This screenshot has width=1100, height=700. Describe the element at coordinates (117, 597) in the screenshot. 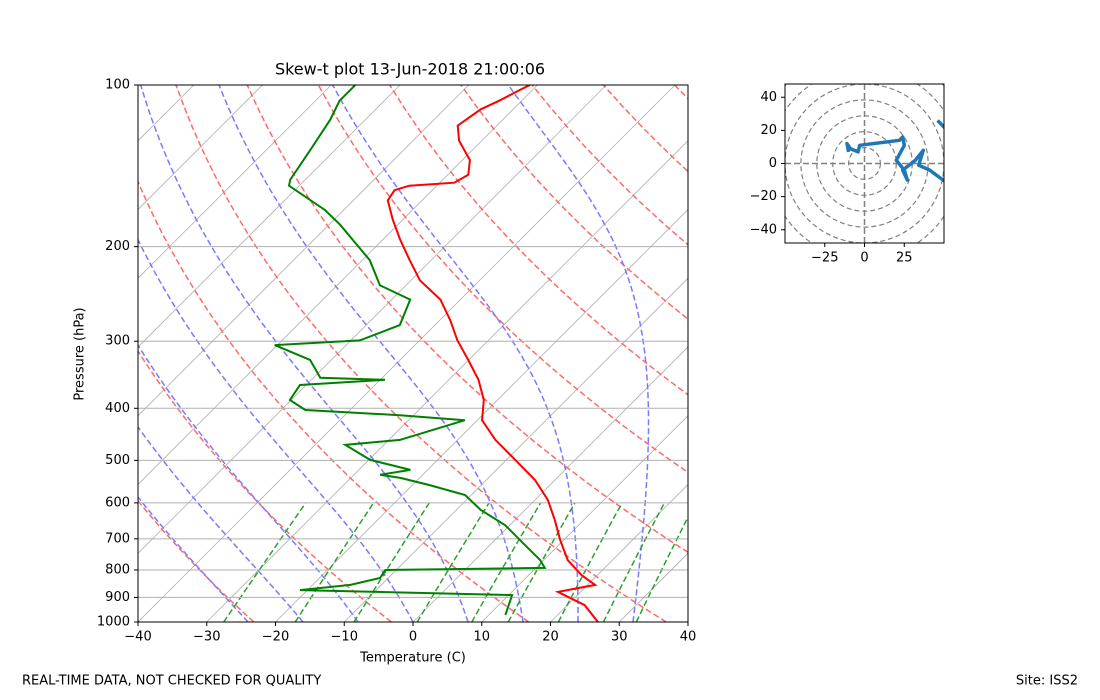

I see `y-tick-label: 900` at that location.